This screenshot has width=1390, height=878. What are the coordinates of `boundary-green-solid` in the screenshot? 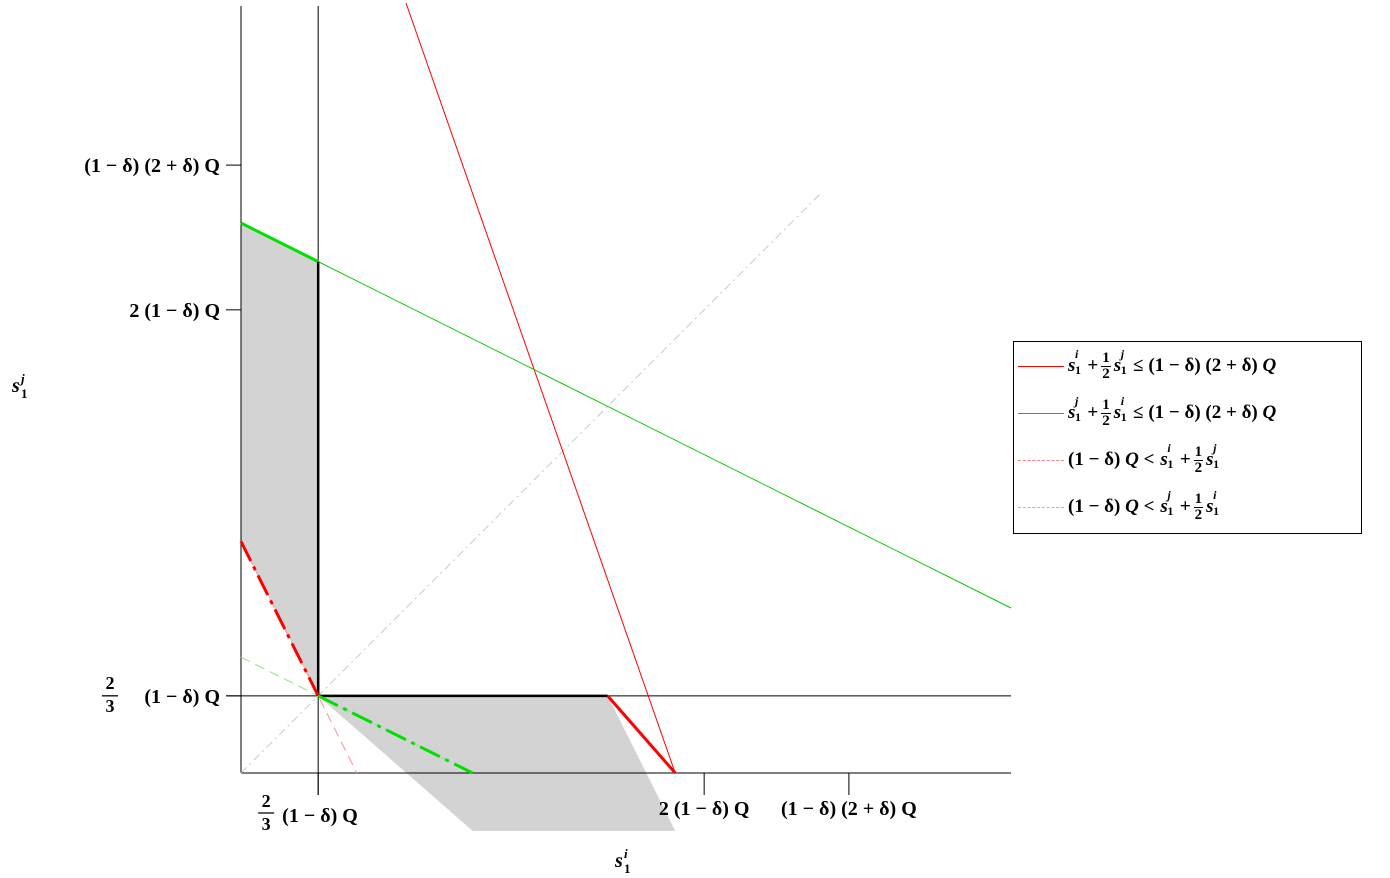 It's located at (279, 242).